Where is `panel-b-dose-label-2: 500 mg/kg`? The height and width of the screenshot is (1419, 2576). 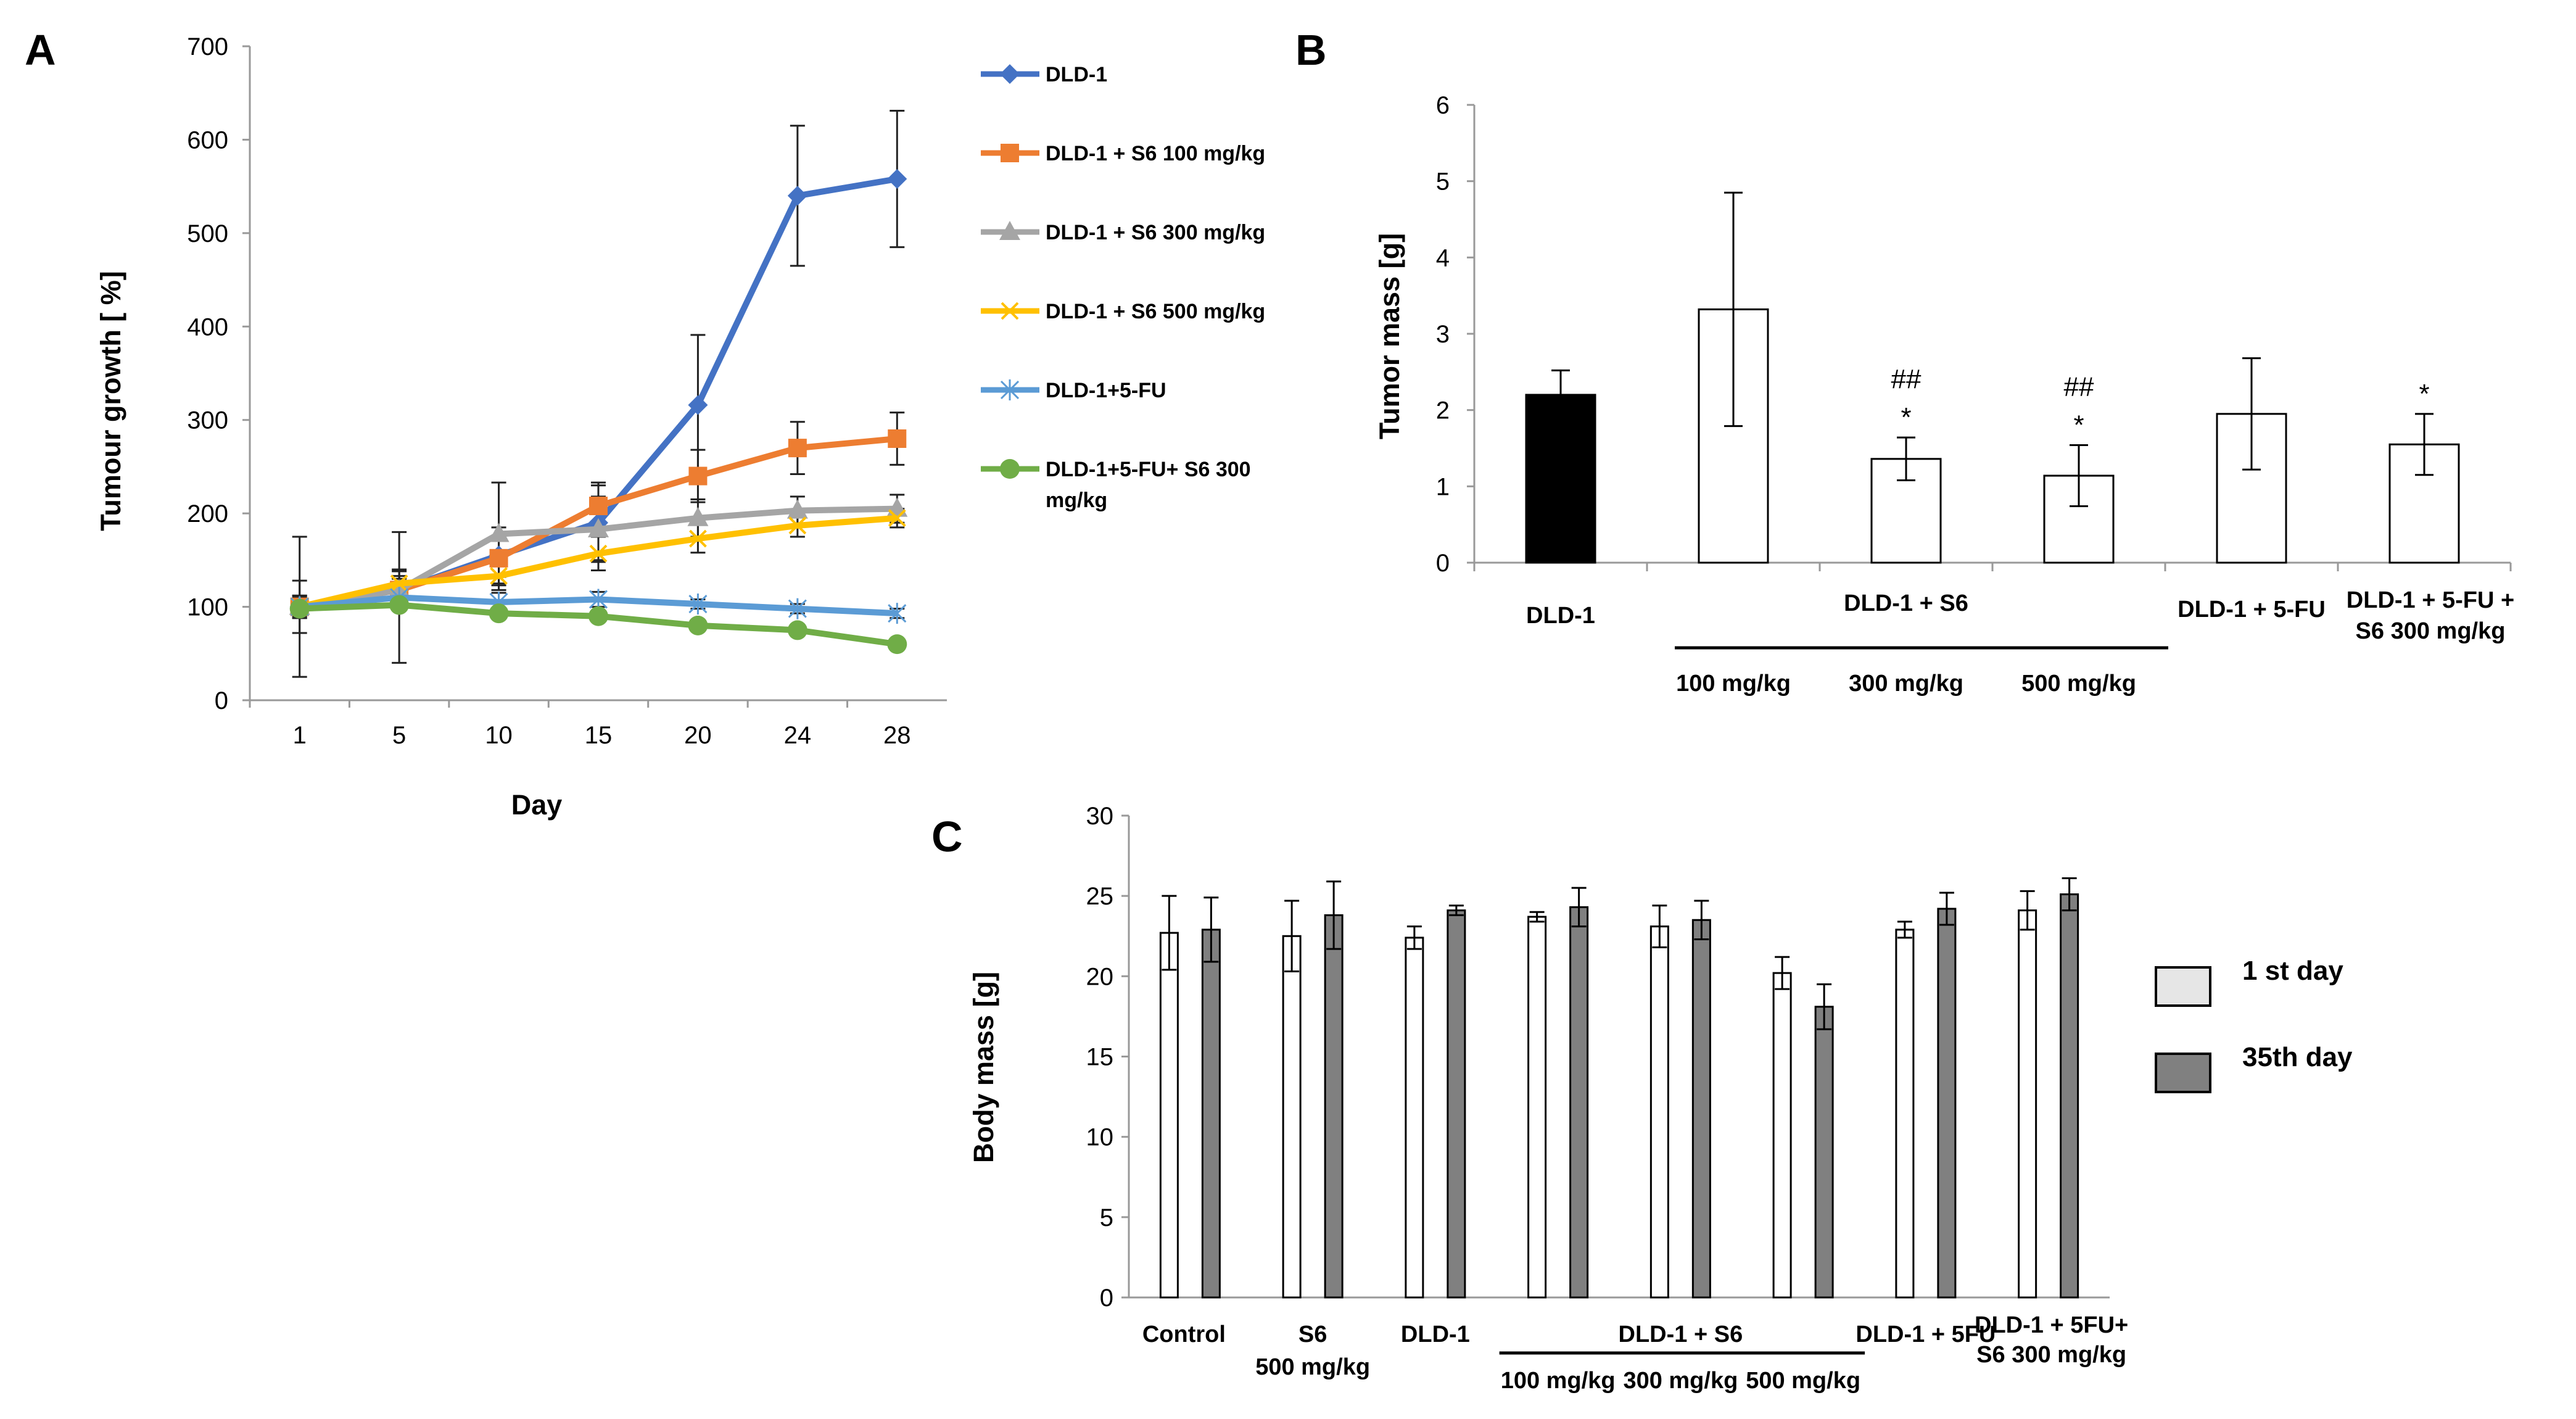 panel-b-dose-label-2: 500 mg/kg is located at coordinates (2078, 684).